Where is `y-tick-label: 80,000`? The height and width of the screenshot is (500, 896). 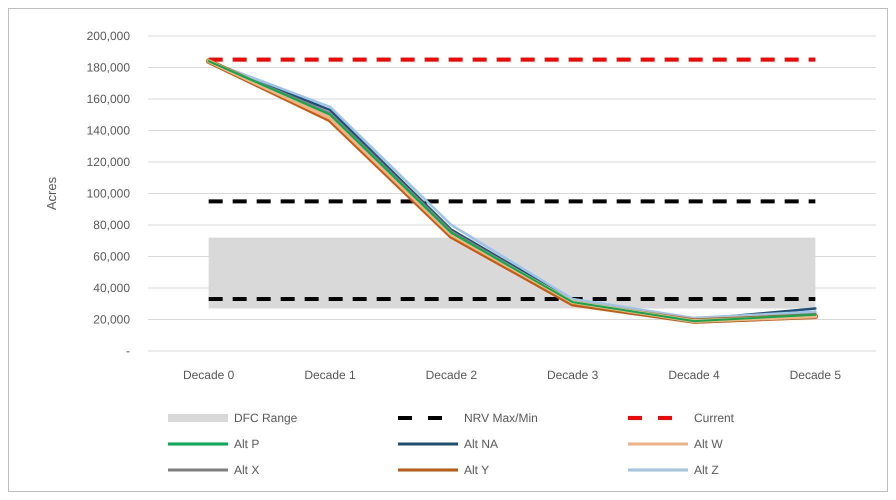
y-tick-label: 80,000 is located at coordinates (111, 225).